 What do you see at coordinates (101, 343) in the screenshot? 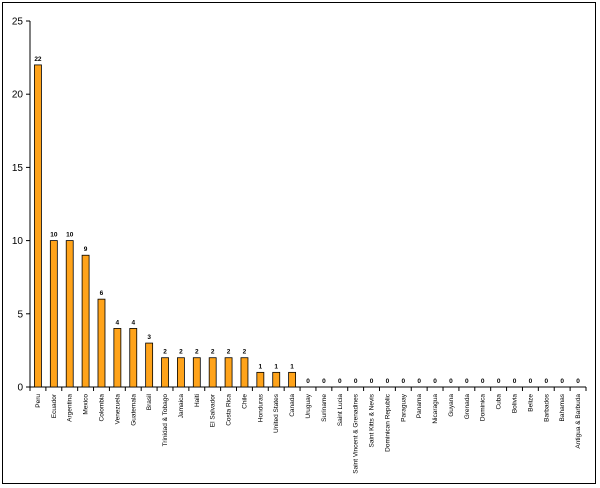
I see `bar-colombia` at bounding box center [101, 343].